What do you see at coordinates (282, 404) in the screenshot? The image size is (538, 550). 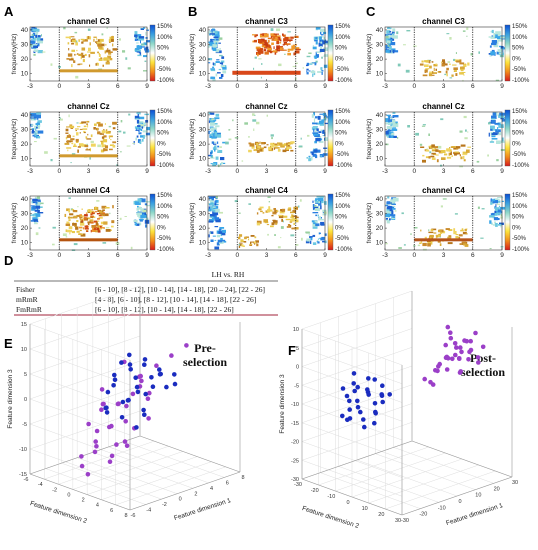 I see `z-axis-label: Feature dimension 3` at bounding box center [282, 404].